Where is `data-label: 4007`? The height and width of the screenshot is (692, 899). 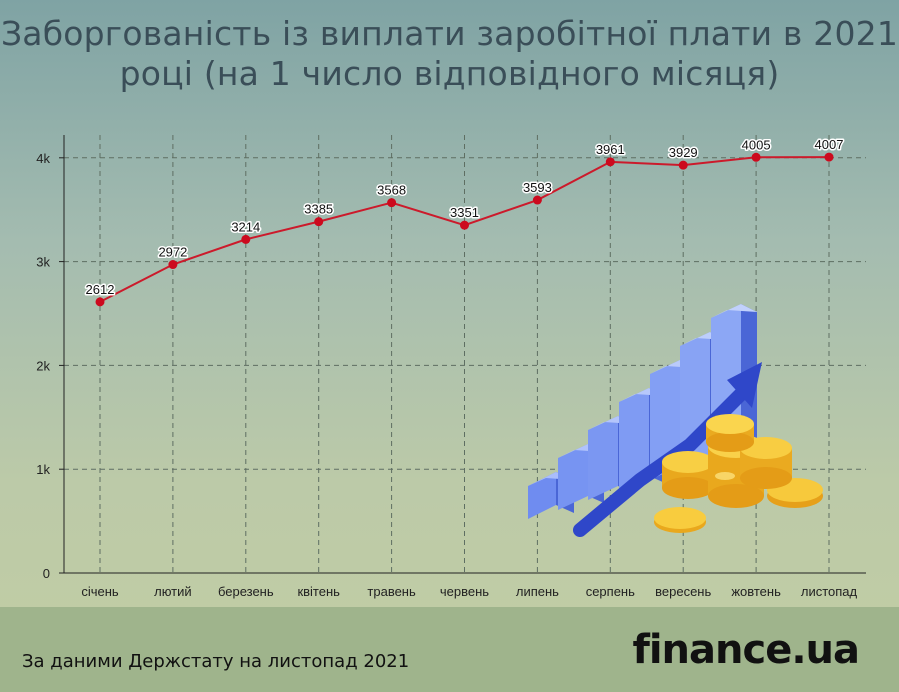 data-label: 4007 is located at coordinates (829, 144).